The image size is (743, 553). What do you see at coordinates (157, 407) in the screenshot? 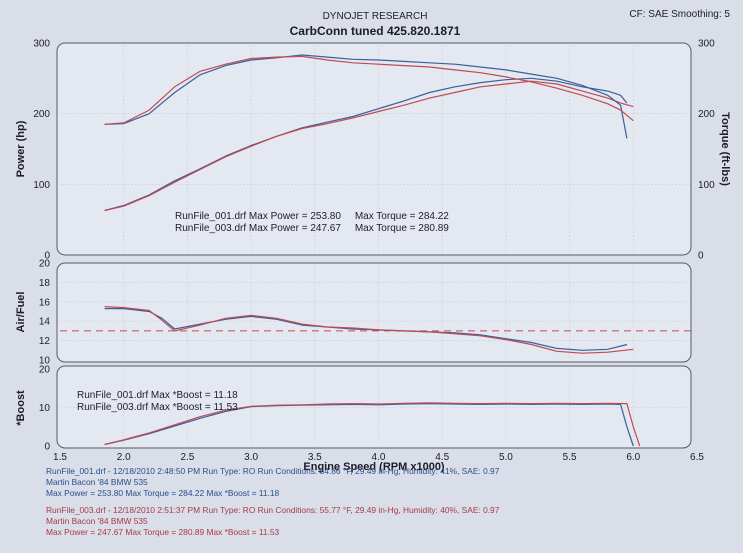
I see `max-boost-annotation-run2: RunFile_003.drf Max *Boost = 11.53` at bounding box center [157, 407].